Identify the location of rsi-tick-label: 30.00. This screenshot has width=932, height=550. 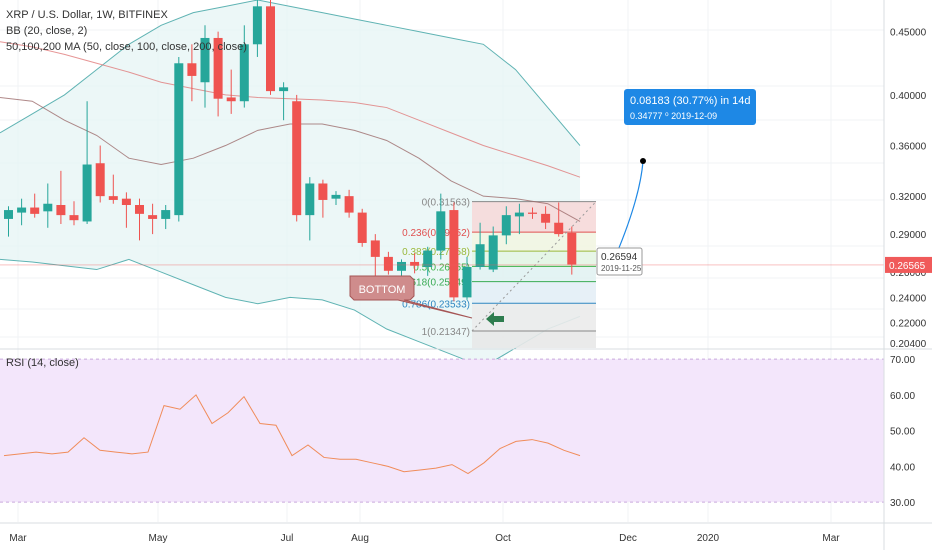
(902, 503).